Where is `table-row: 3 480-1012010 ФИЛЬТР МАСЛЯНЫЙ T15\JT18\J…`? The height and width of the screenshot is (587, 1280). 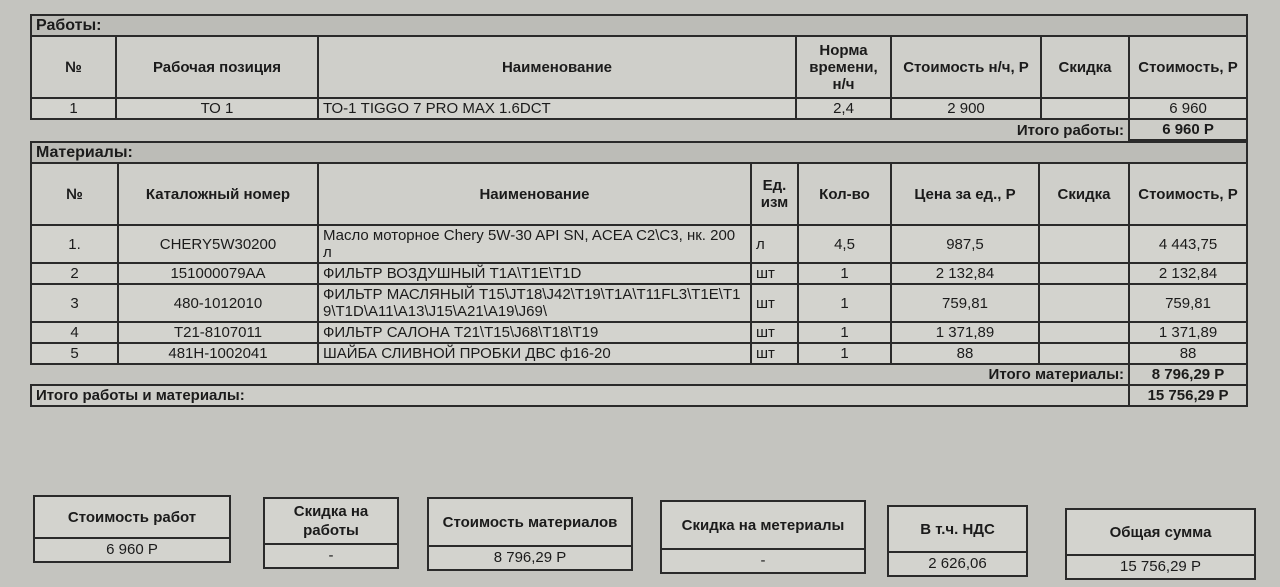 table-row: 3 480-1012010 ФИЛЬТР МАСЛЯНЫЙ T15\JT18\J… is located at coordinates (639, 303).